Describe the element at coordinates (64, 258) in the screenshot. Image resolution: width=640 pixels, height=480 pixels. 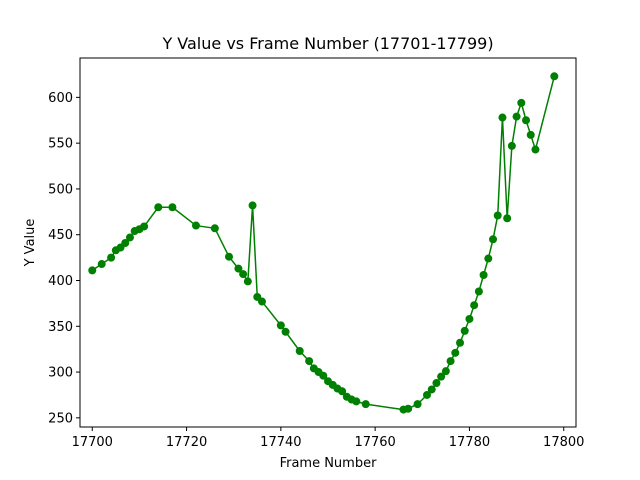
I see `y-axis-ticks: 250 300 350 400 450 500 550 600` at that location.